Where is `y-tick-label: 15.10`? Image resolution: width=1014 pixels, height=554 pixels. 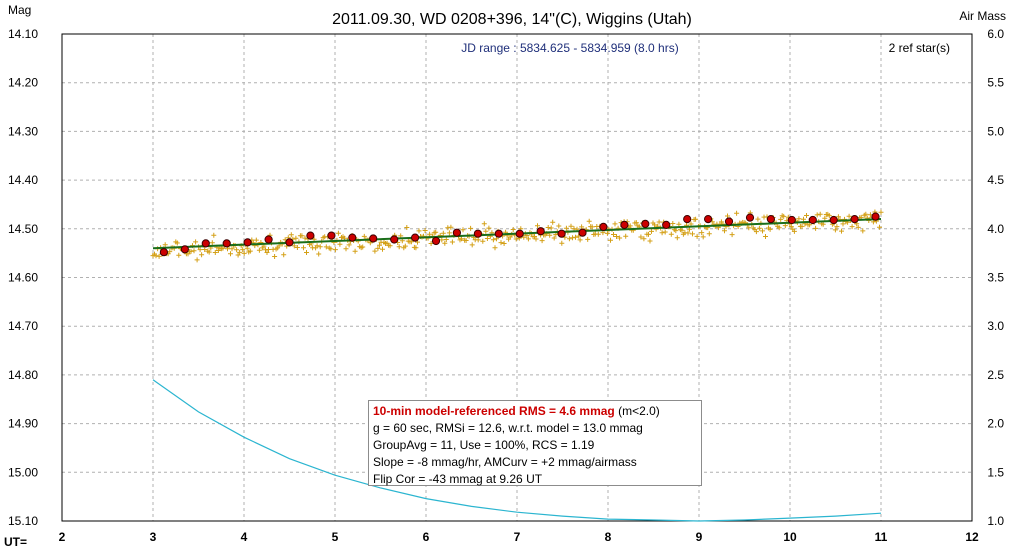
y-tick-label: 15.10 is located at coordinates (23, 521).